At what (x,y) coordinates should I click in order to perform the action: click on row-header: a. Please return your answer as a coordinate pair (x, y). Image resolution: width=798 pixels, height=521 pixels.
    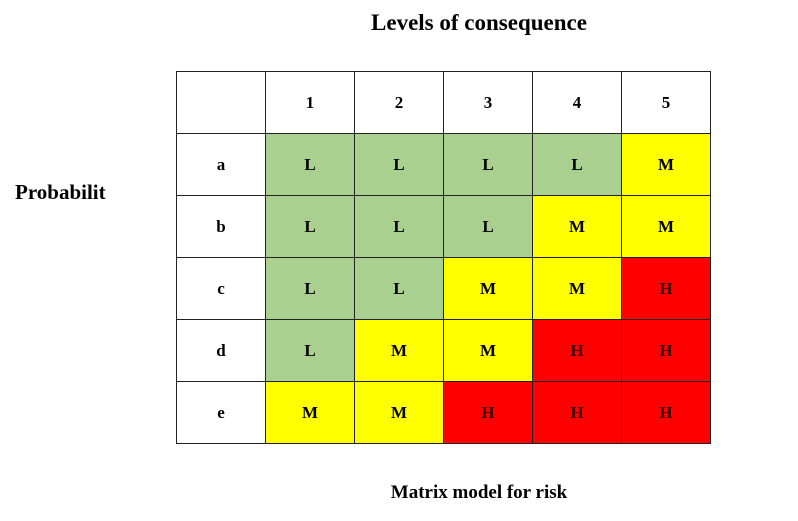
    Looking at the image, I should click on (221, 164).